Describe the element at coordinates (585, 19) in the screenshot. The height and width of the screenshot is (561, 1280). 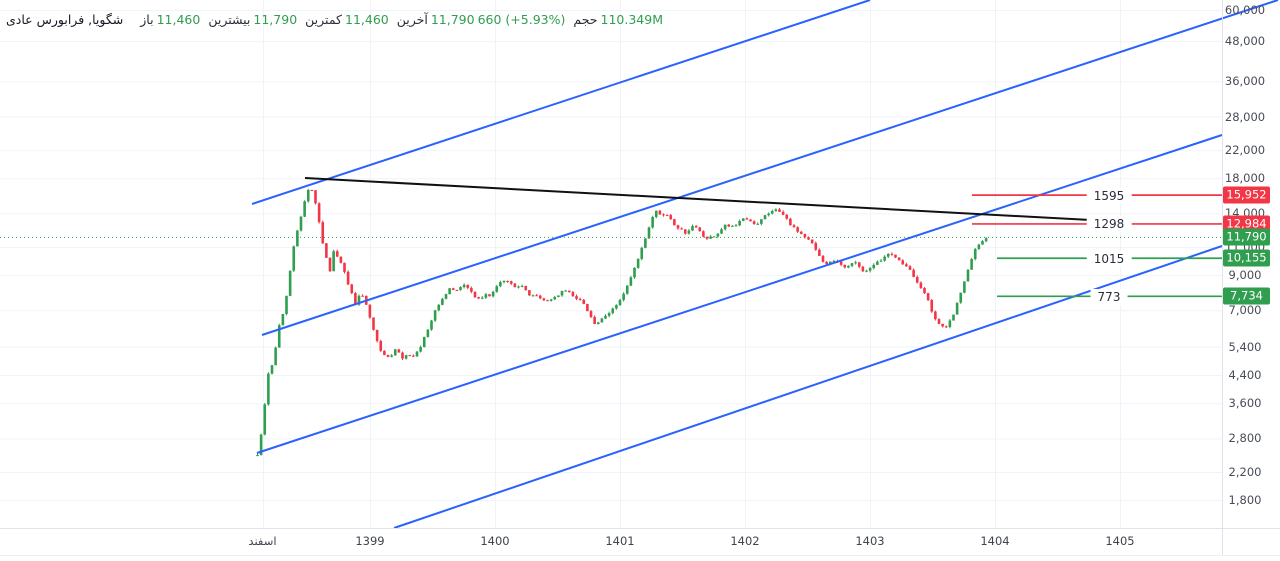
I see `volume-label: حجم` at that location.